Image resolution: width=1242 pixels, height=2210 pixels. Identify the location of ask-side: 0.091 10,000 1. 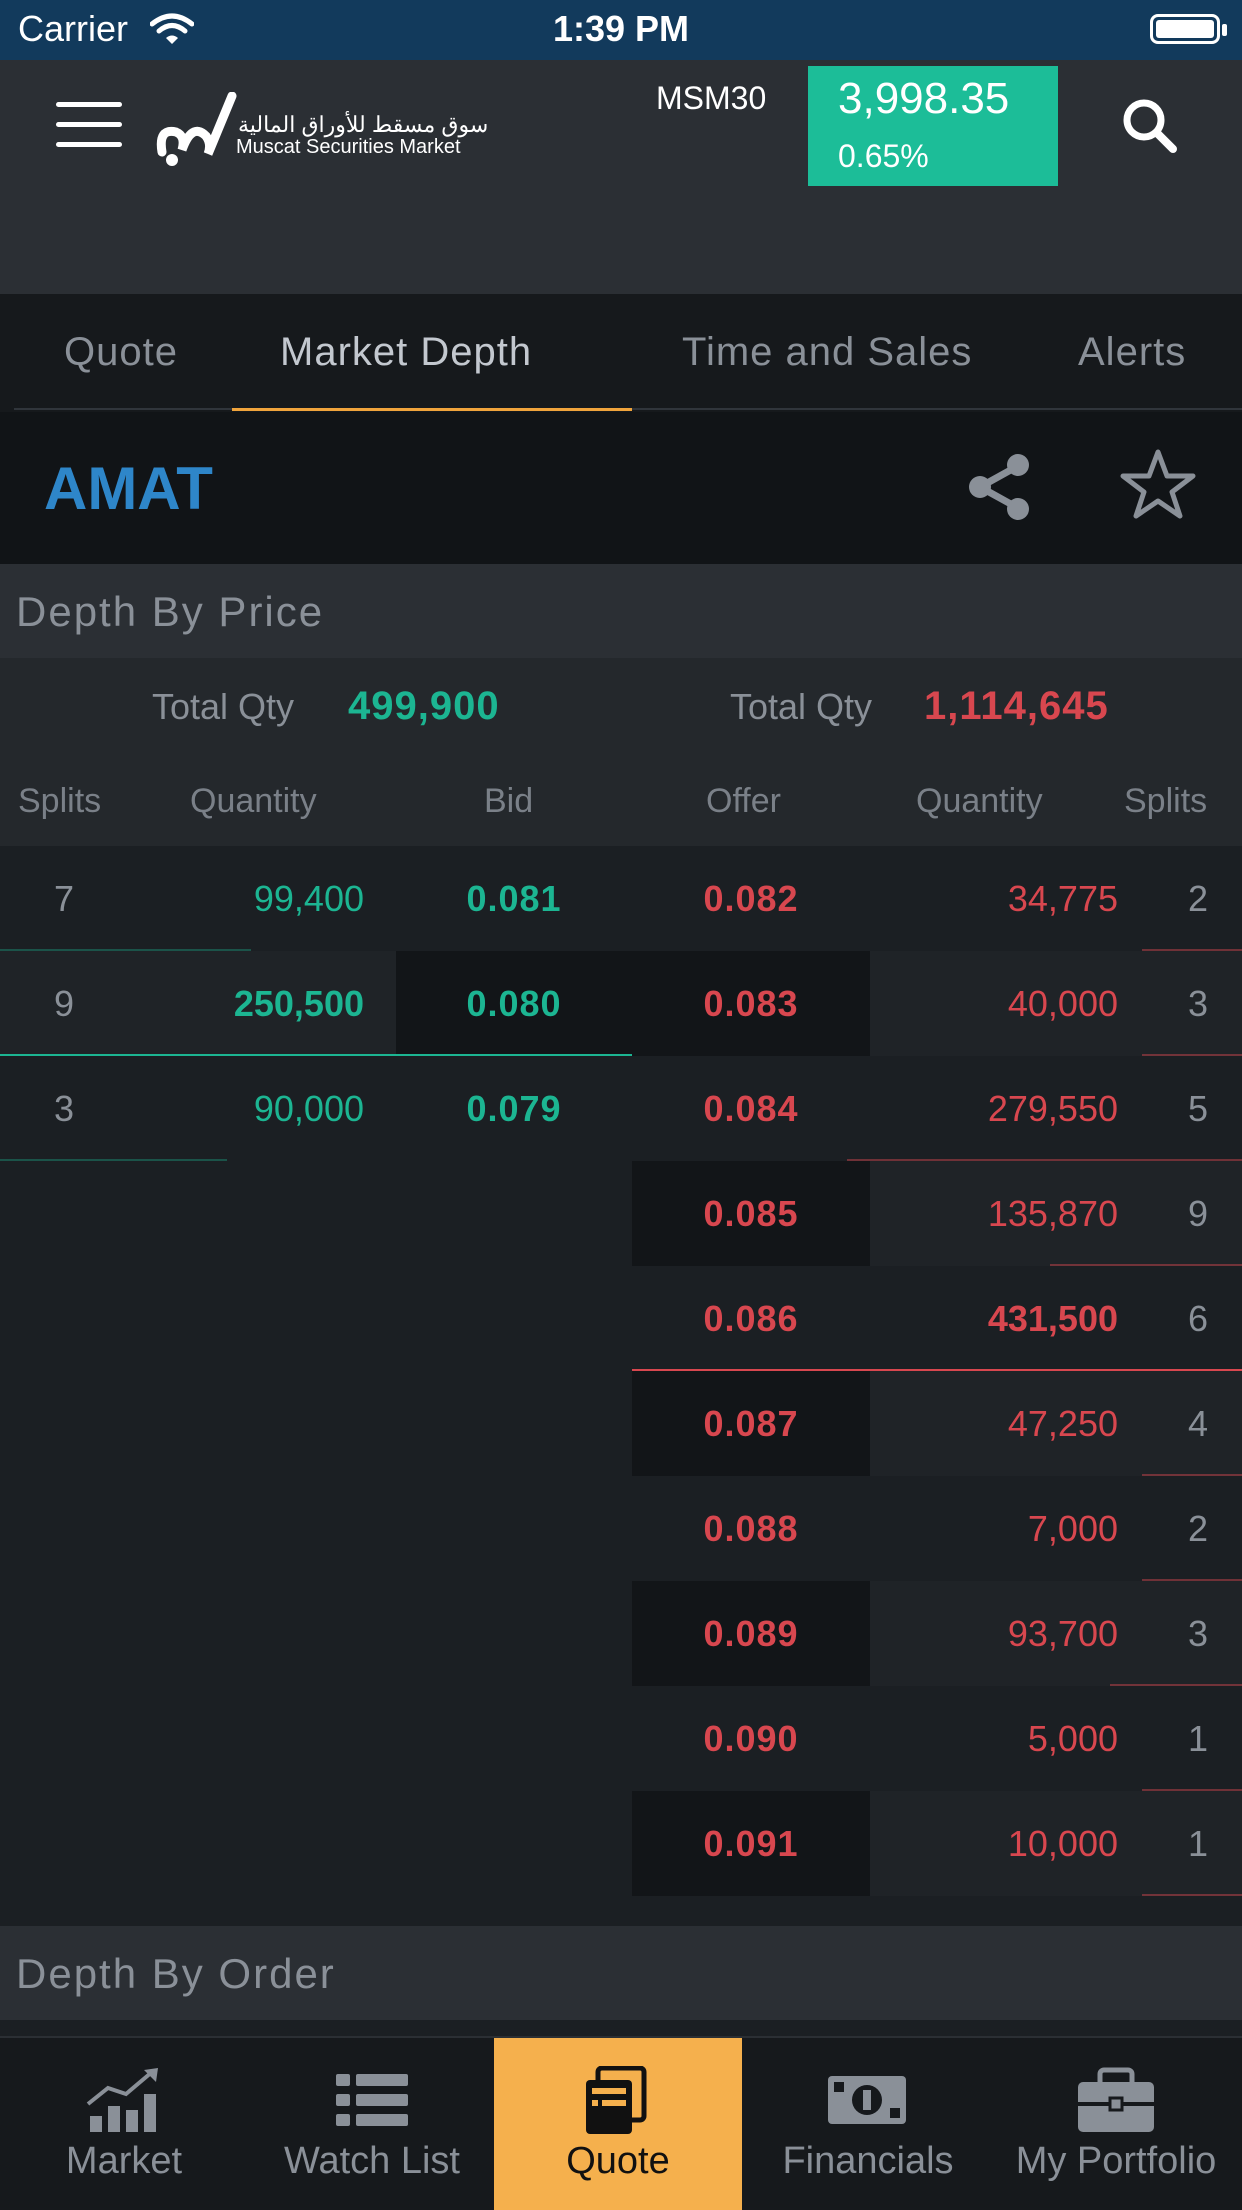
(937, 1843).